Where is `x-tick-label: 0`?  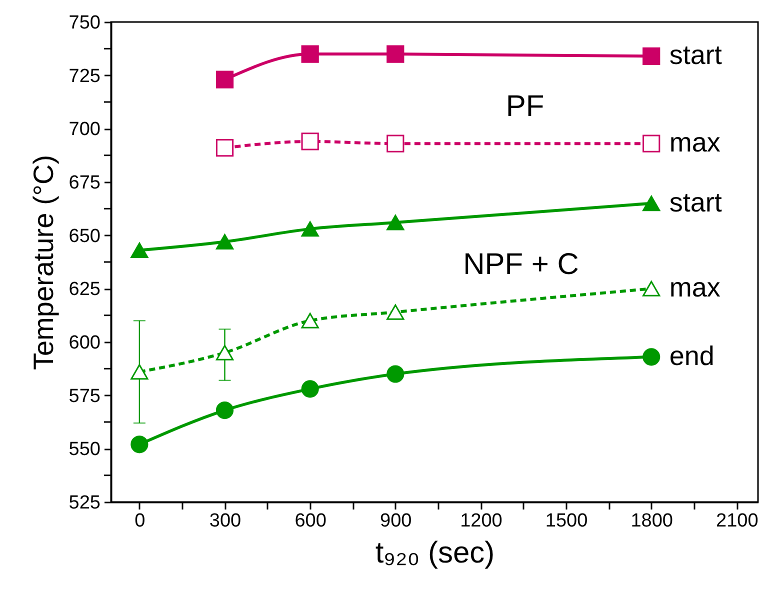 x-tick-label: 0 is located at coordinates (140, 521).